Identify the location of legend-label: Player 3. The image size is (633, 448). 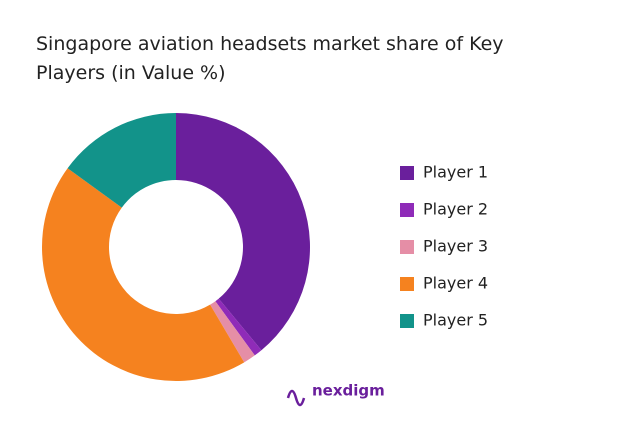
(455, 246).